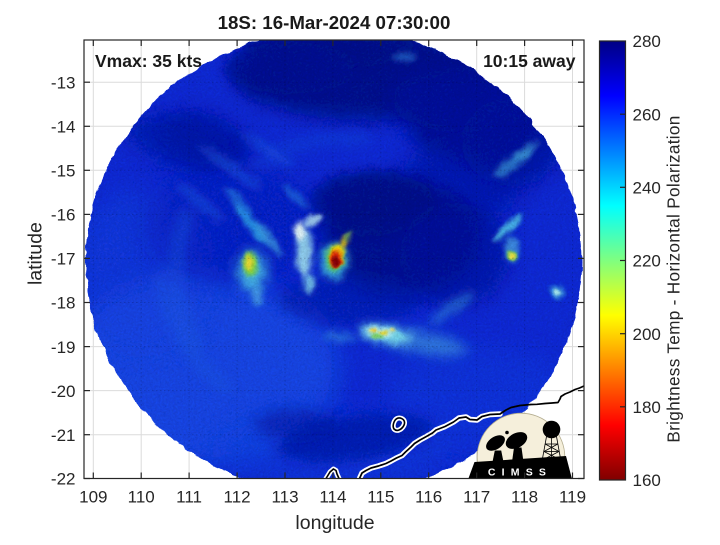 This screenshot has height=545, width=720. What do you see at coordinates (63, 479) in the screenshot?
I see `svg-text: -22` at bounding box center [63, 479].